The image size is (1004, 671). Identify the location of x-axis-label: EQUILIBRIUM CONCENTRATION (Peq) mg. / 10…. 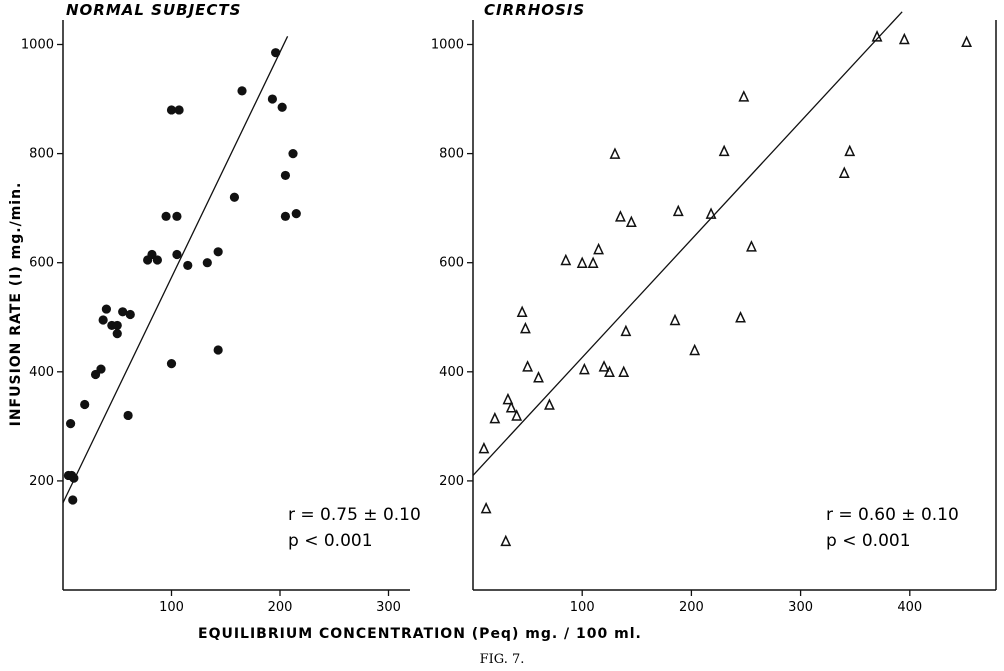
(420, 634).